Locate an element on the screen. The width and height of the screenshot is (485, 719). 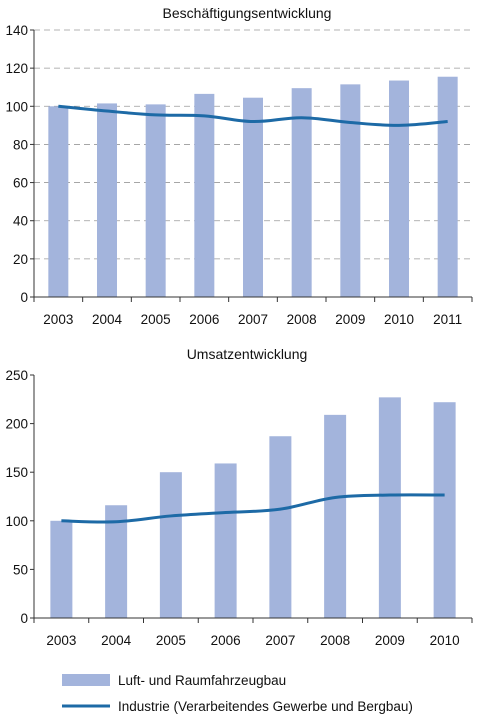
y-tick-label: 200 is located at coordinates (16, 424).